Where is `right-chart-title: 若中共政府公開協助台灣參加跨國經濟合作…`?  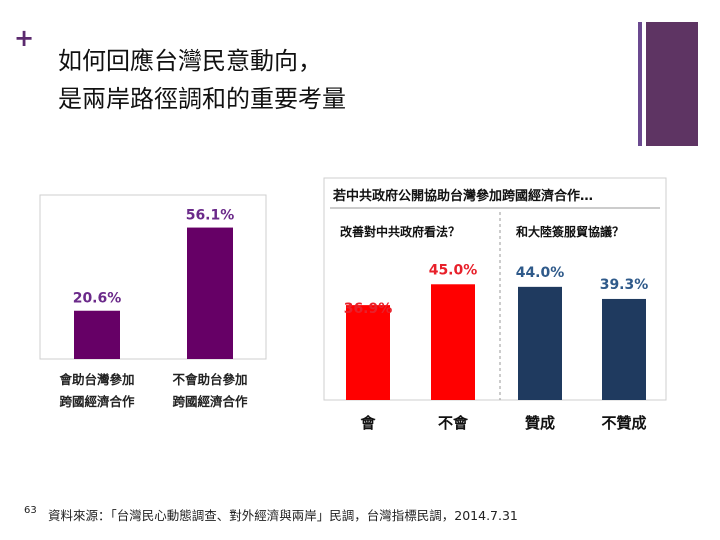 right-chart-title: 若中共政府公開協助台灣參加跨國經濟合作… is located at coordinates (462, 196).